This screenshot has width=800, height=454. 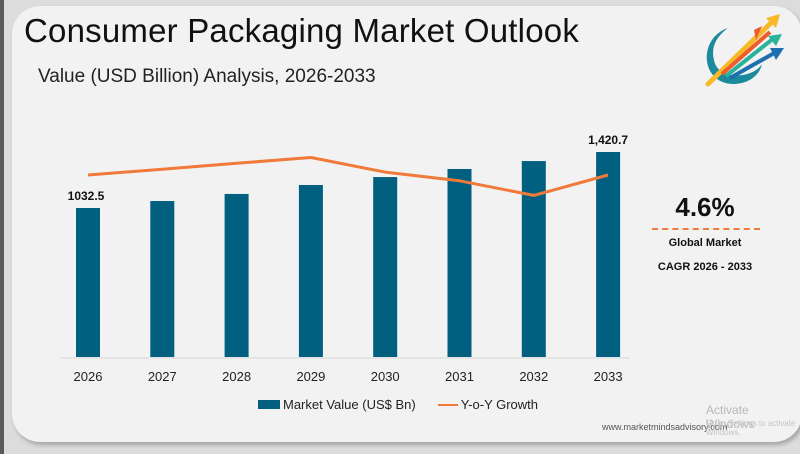 I want to click on cagr-divider, so click(x=706, y=229).